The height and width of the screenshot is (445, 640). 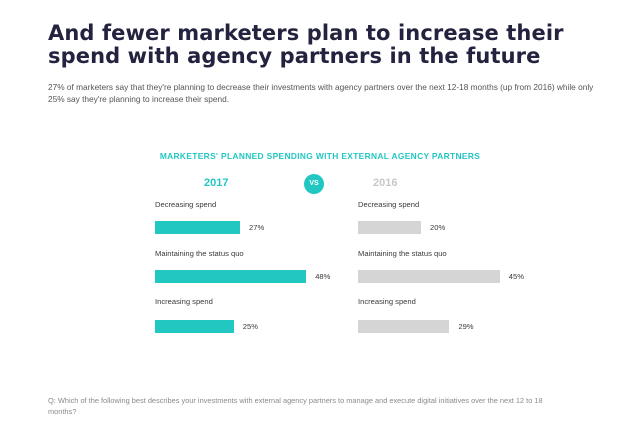 I want to click on category-label-maintaining-the-status-quo-2017: Maintaining the status quo, so click(x=199, y=253).